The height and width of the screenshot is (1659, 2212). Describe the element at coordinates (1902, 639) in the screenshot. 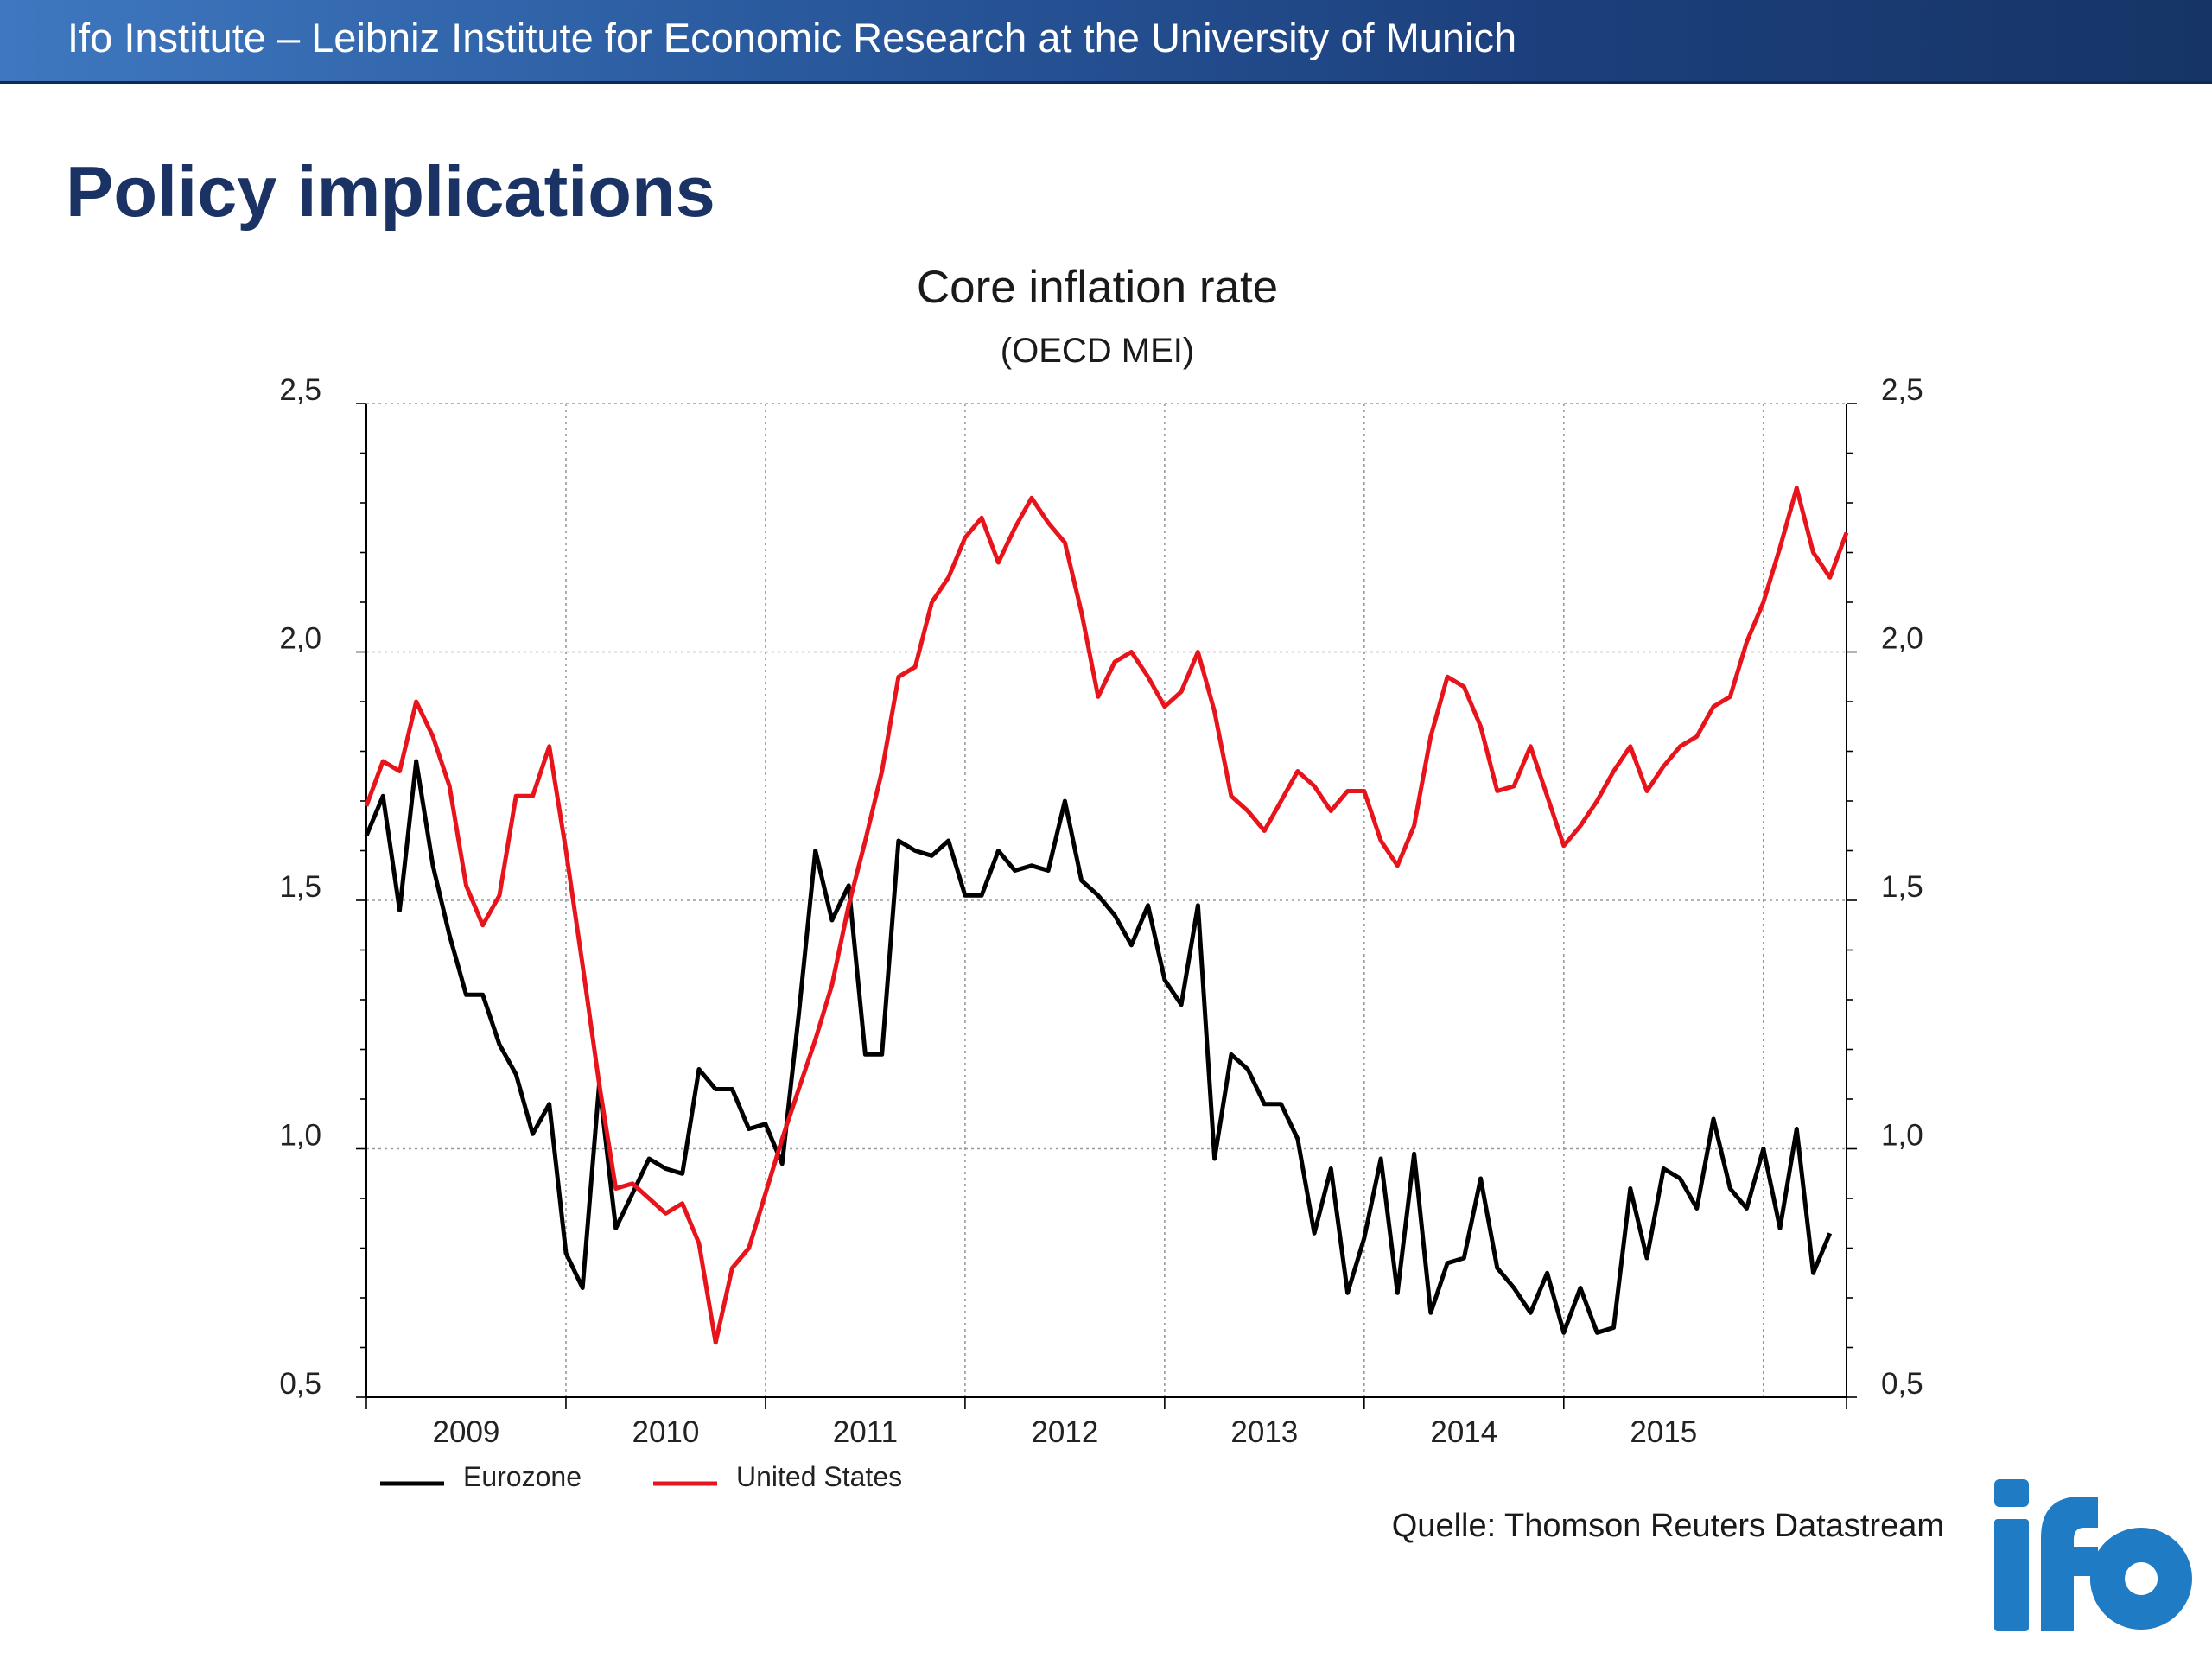

I see `y-tick-label-right: 2,0` at that location.